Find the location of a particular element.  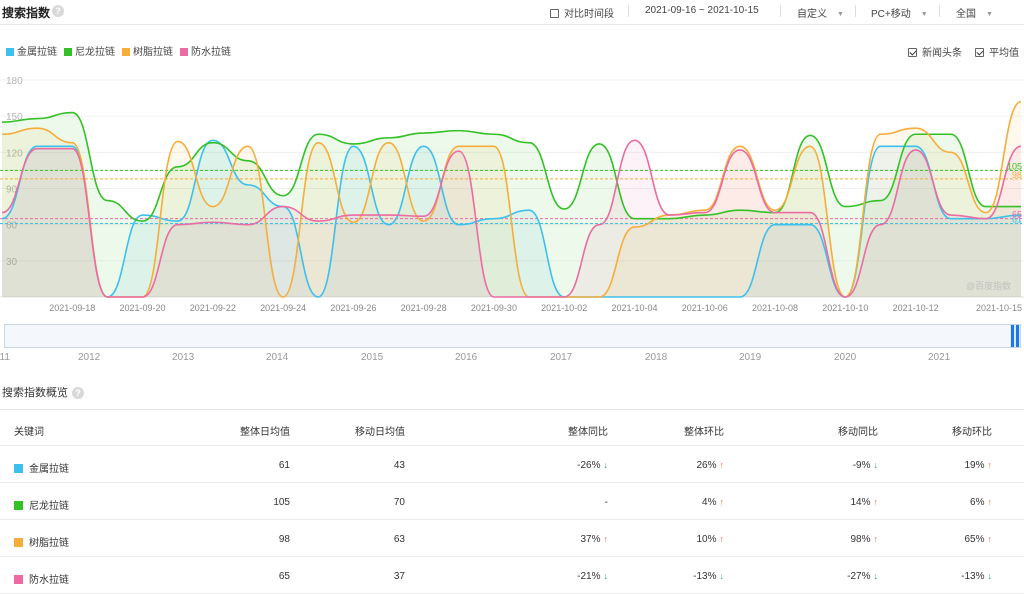

slider-year-label: 2013 is located at coordinates (183, 357).